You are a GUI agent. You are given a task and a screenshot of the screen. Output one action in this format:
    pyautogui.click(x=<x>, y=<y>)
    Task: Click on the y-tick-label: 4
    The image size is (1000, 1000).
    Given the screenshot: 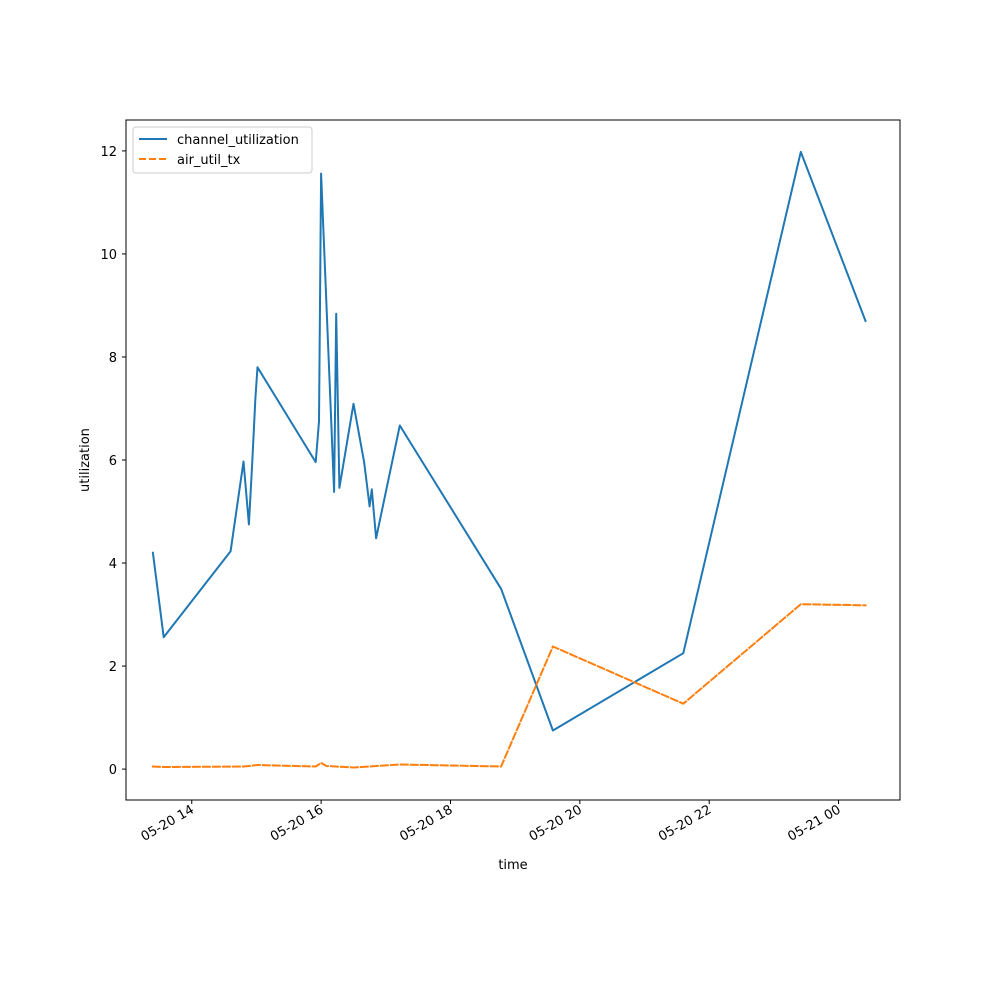 What is the action you would take?
    pyautogui.click(x=113, y=564)
    